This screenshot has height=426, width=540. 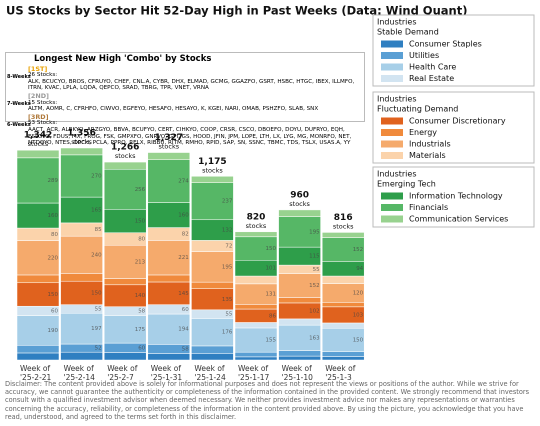 I want to click on segment-label: 145, so click(x=183, y=294).